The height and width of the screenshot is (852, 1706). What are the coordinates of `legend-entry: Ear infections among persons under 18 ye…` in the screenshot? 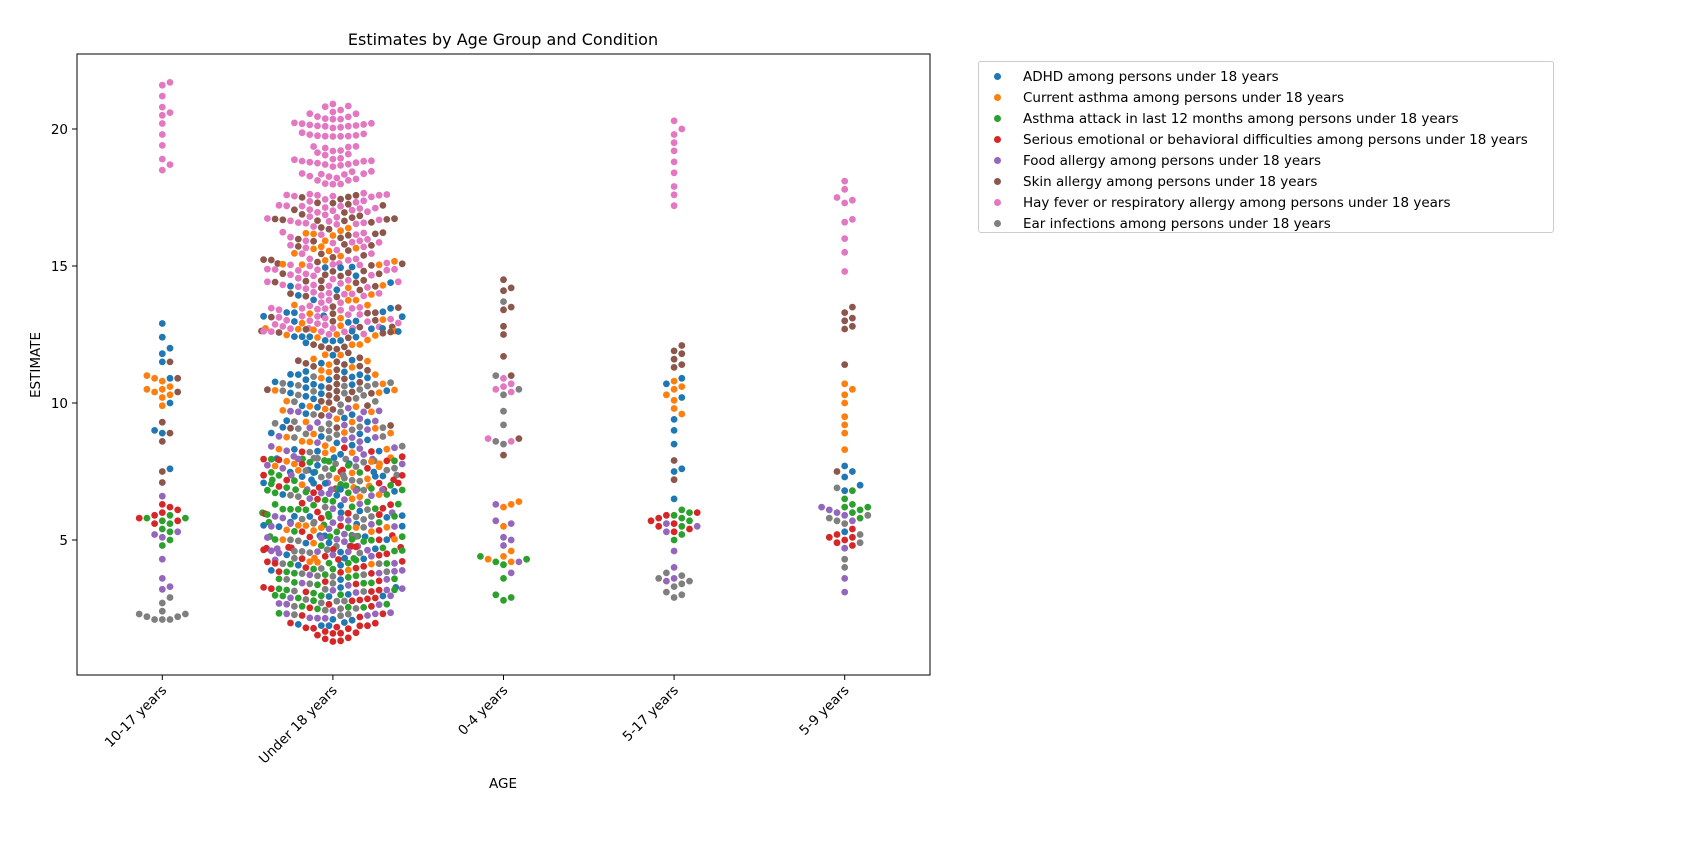 It's located at (1266, 223).